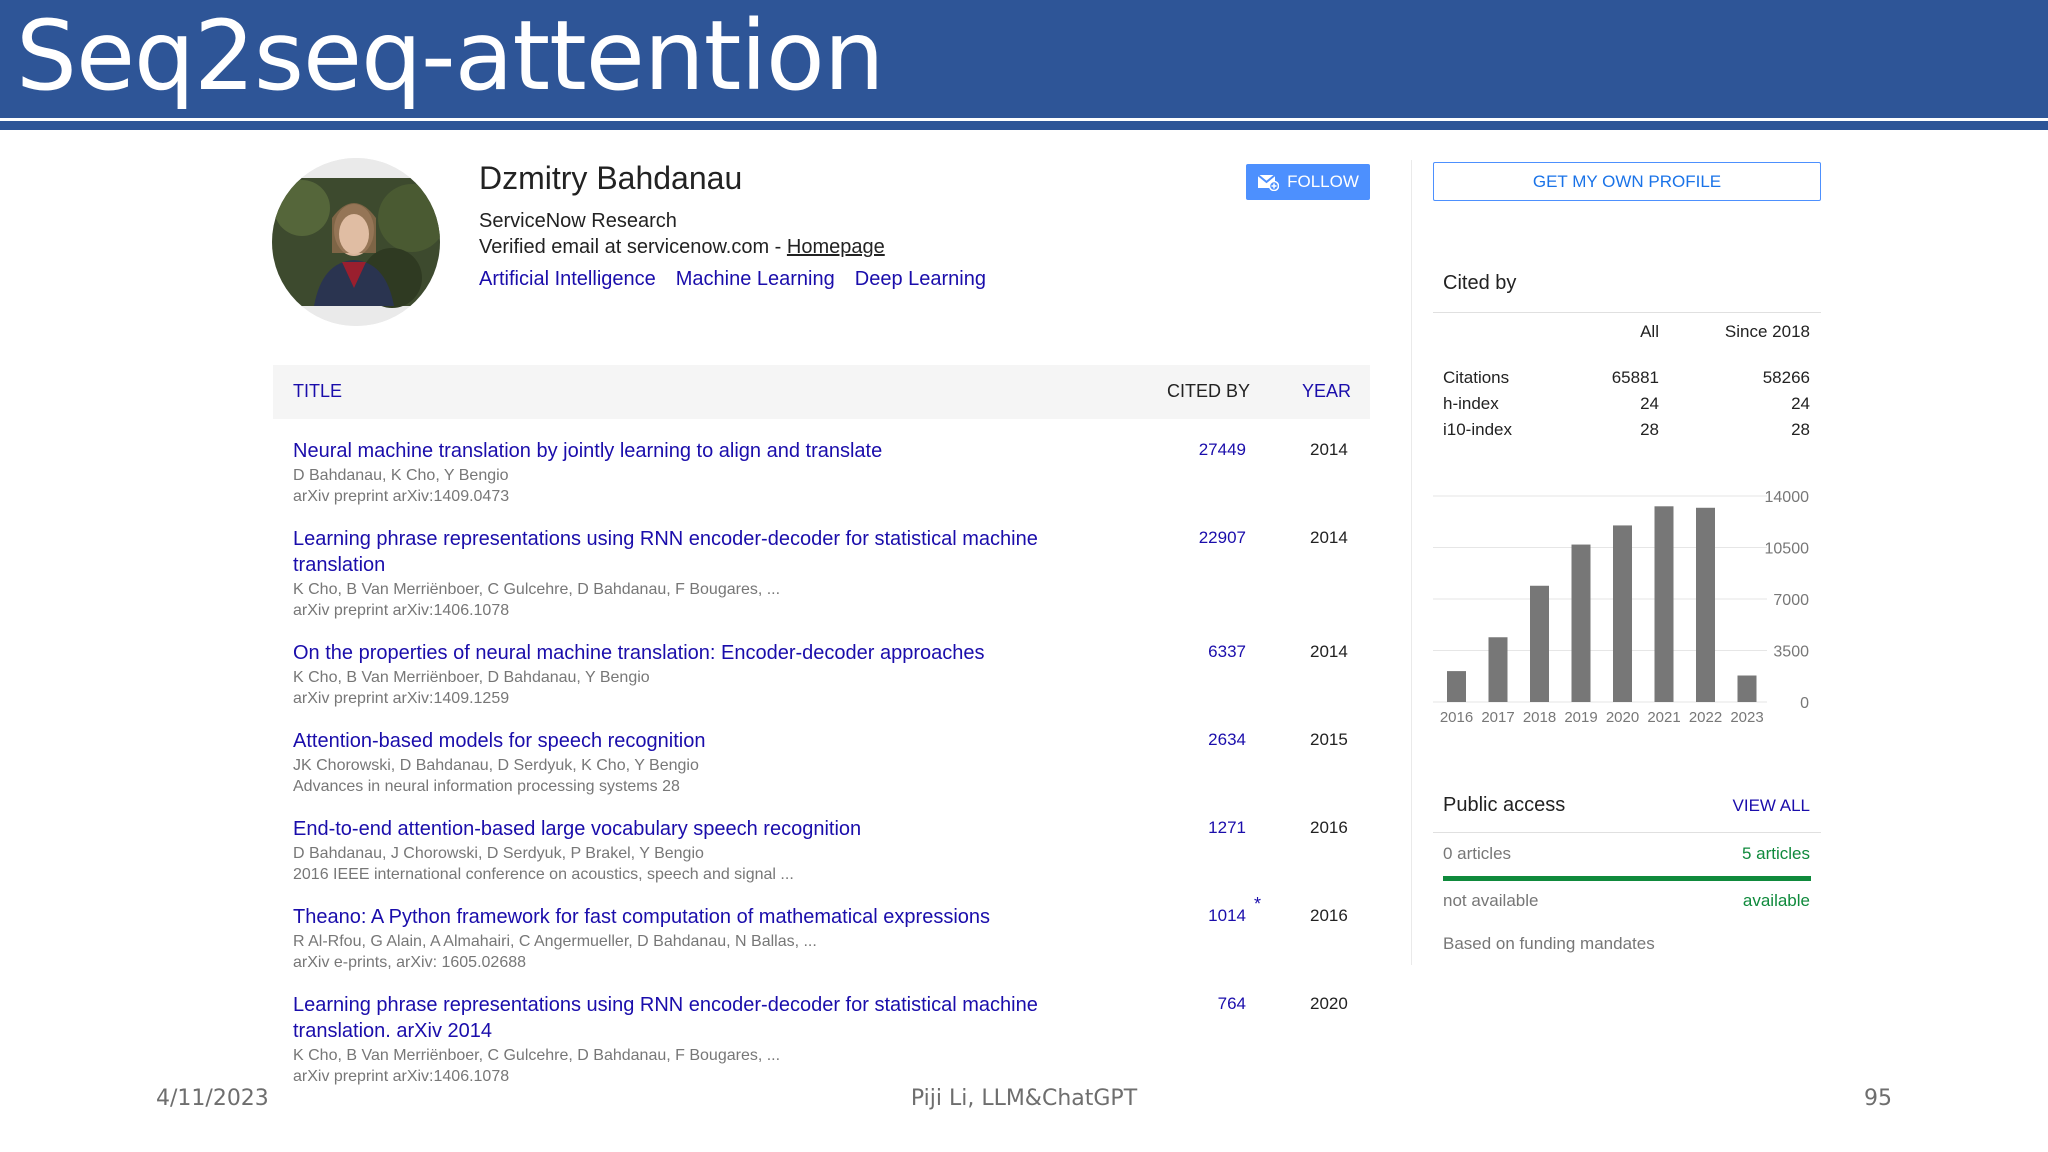  Describe the element at coordinates (755, 279) in the screenshot. I see `interest-link-ml: Machine Learning` at that location.